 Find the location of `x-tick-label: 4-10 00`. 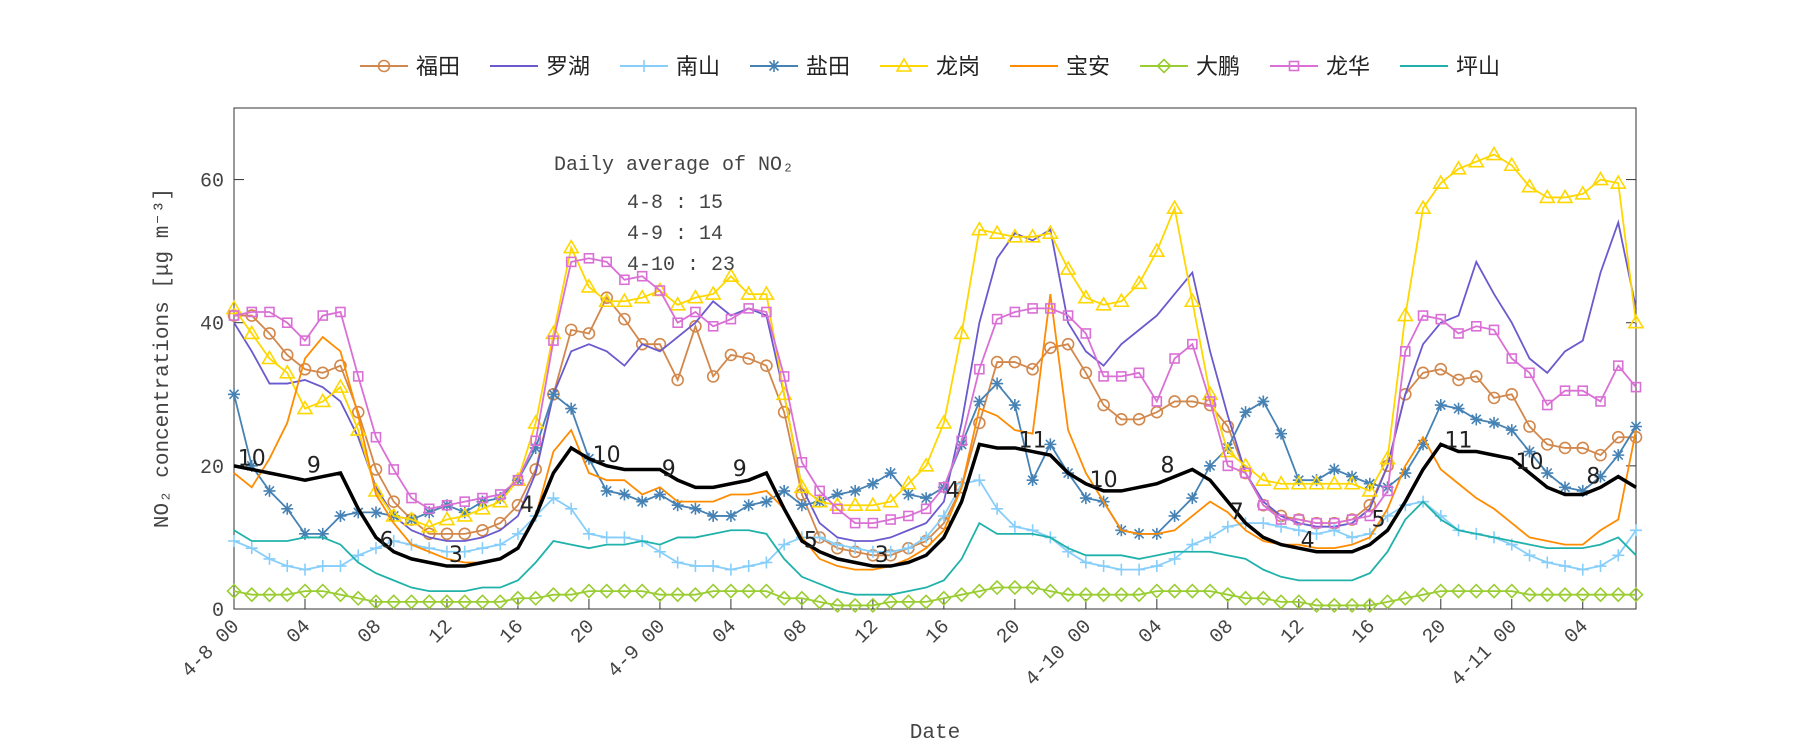

x-tick-label: 4-10 00 is located at coordinates (1059, 654).